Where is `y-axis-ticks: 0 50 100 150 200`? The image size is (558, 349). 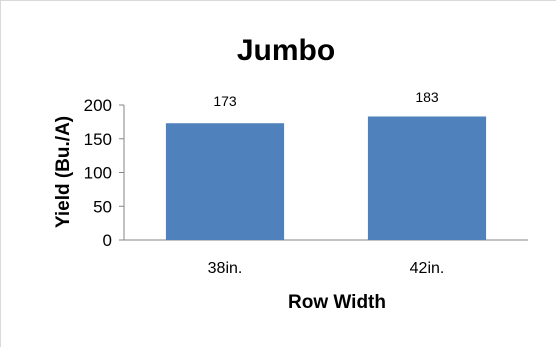 y-axis-ticks: 0 50 100 150 200 is located at coordinates (104, 173).